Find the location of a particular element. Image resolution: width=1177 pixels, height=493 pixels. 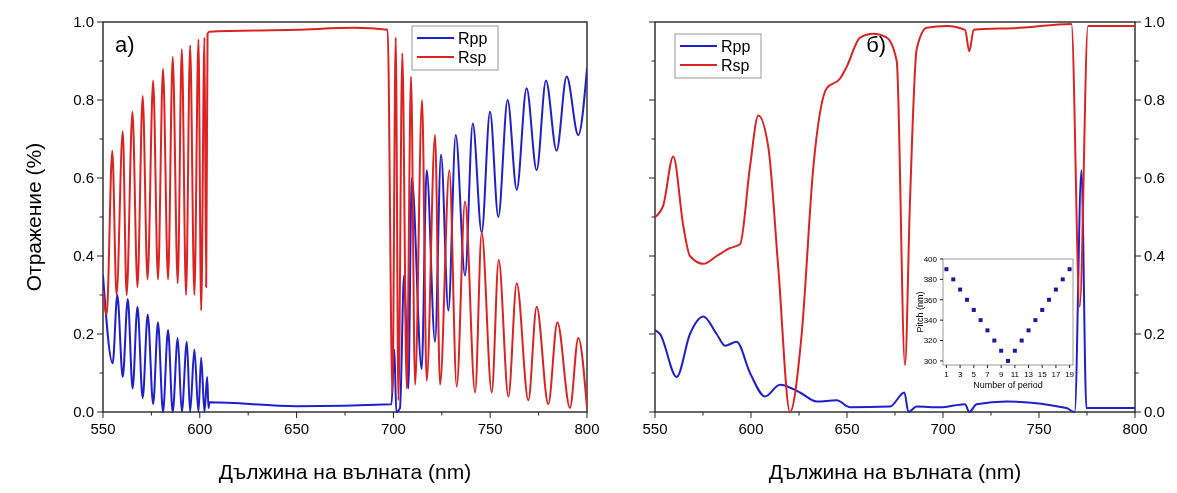

y-tick-label: 300 is located at coordinates (930, 361).